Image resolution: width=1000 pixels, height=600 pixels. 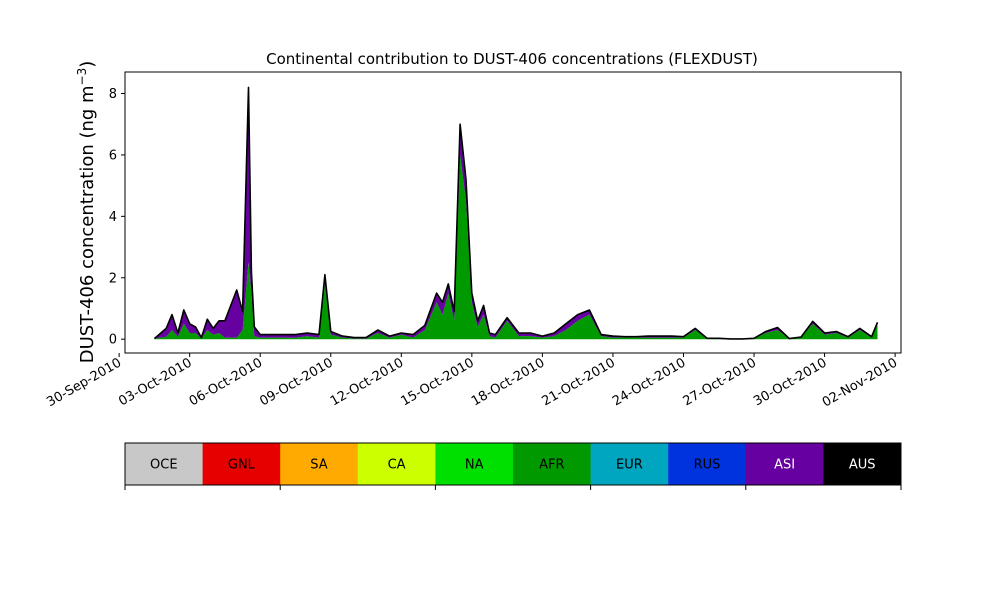 I want to click on colorbar-label-rus: RUS, so click(x=707, y=465).